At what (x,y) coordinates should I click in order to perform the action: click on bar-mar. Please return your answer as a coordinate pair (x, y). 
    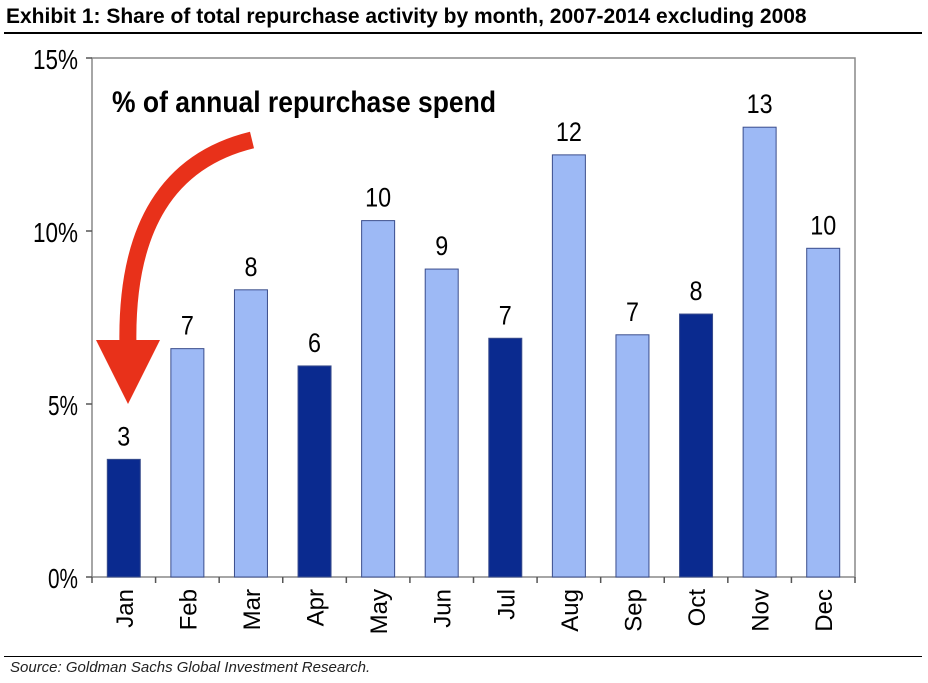
    Looking at the image, I should click on (250, 433).